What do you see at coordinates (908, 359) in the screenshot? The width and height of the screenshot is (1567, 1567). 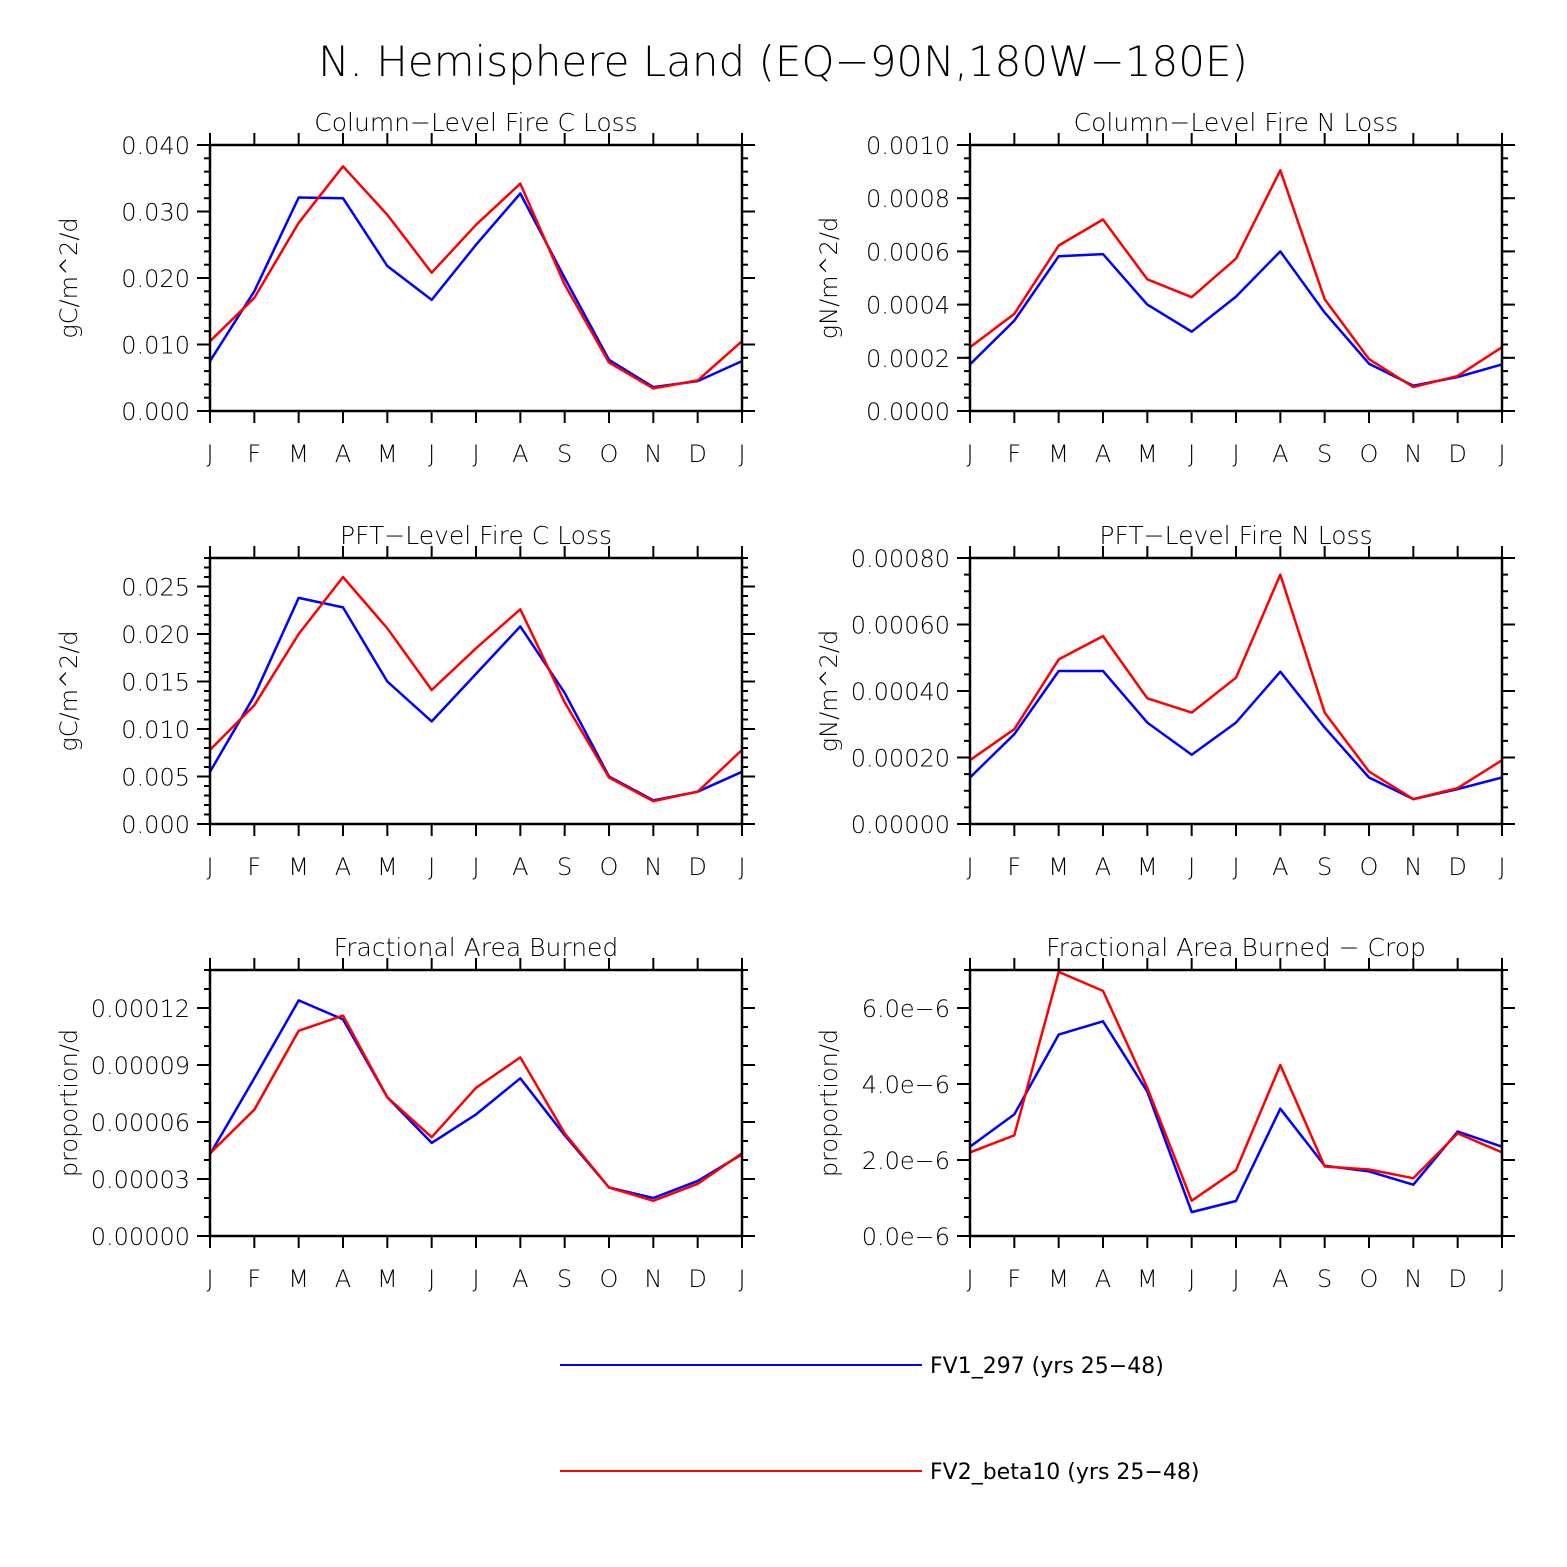 I see `y-tick-label: 0.0002` at bounding box center [908, 359].